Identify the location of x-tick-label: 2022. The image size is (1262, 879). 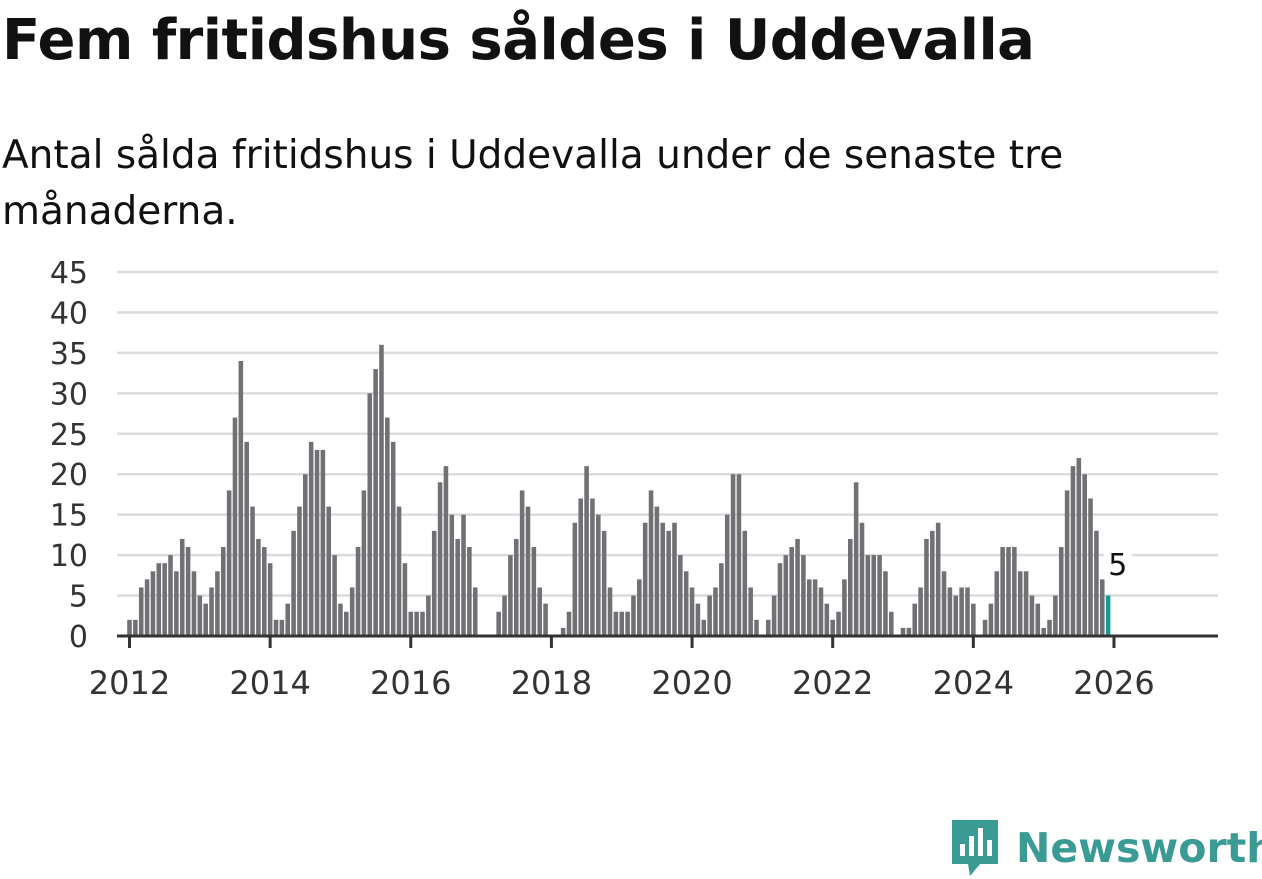
(832, 683).